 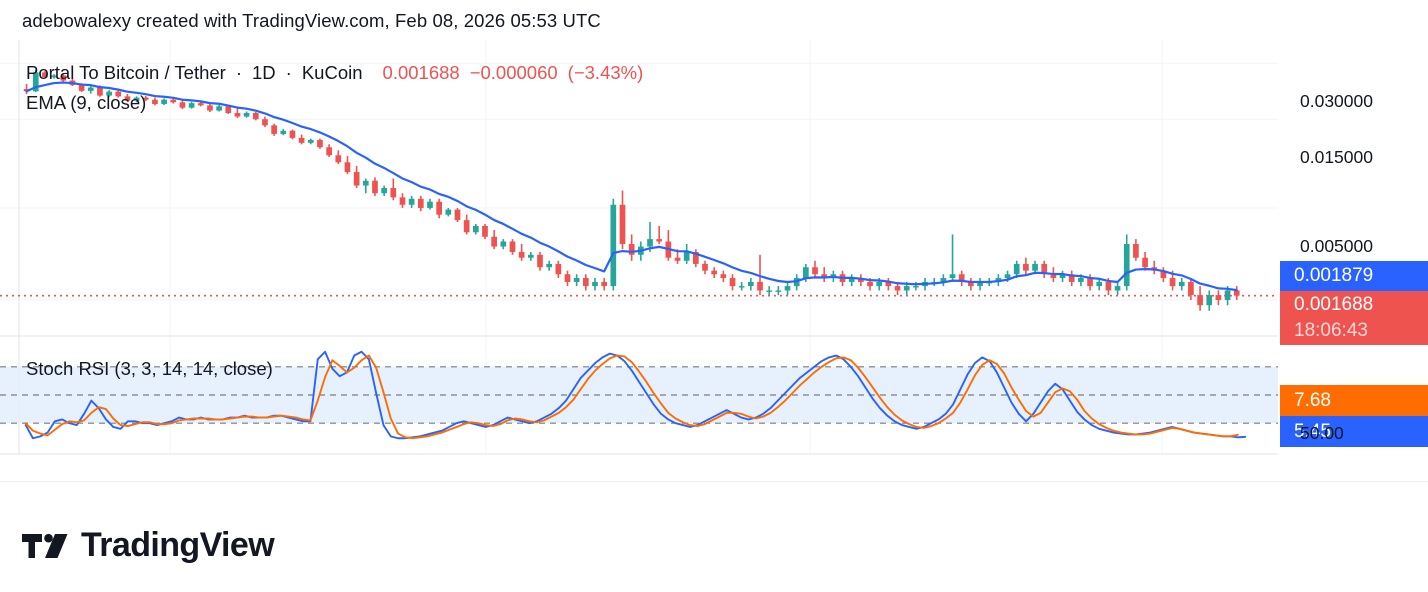 I want to click on stoch-axis-label: 50.00, so click(x=1322, y=433).